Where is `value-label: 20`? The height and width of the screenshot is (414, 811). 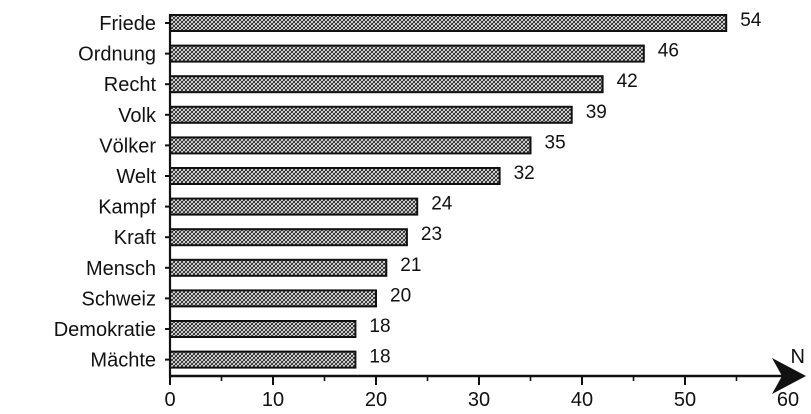 value-label: 20 is located at coordinates (400, 295).